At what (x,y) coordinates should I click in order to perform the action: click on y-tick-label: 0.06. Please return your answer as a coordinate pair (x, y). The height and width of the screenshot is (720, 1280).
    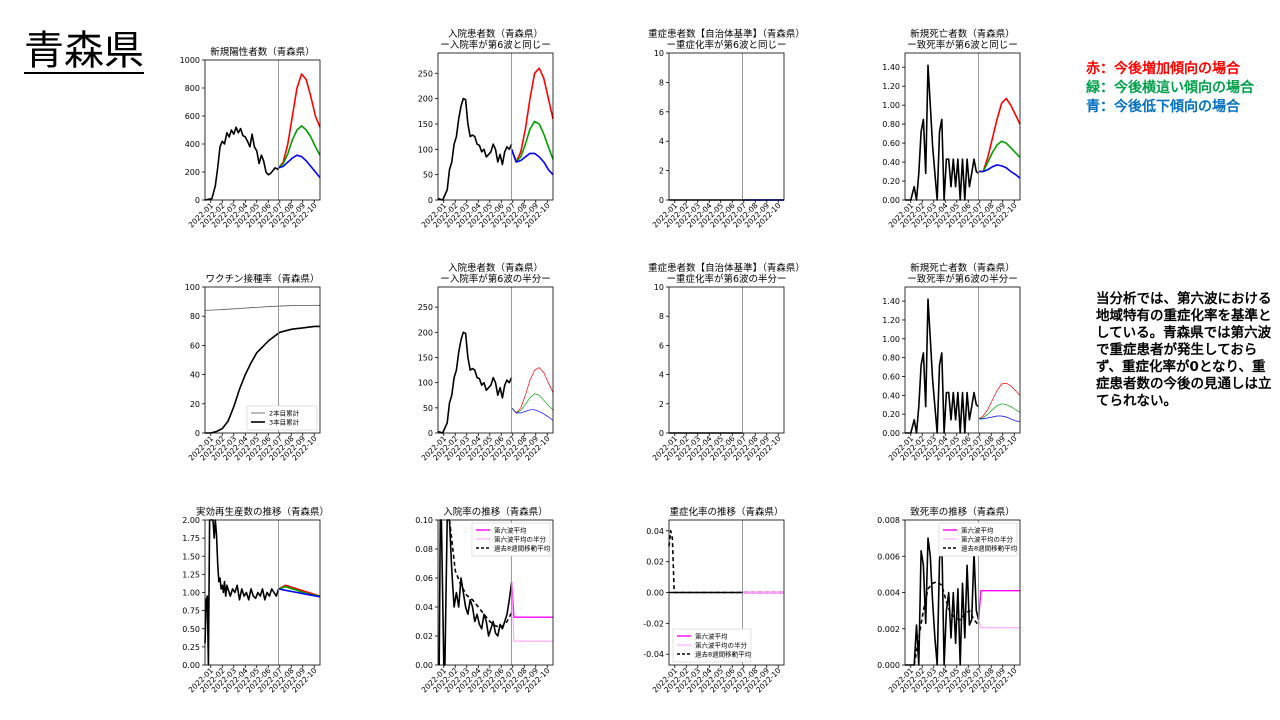
    Looking at the image, I should click on (424, 578).